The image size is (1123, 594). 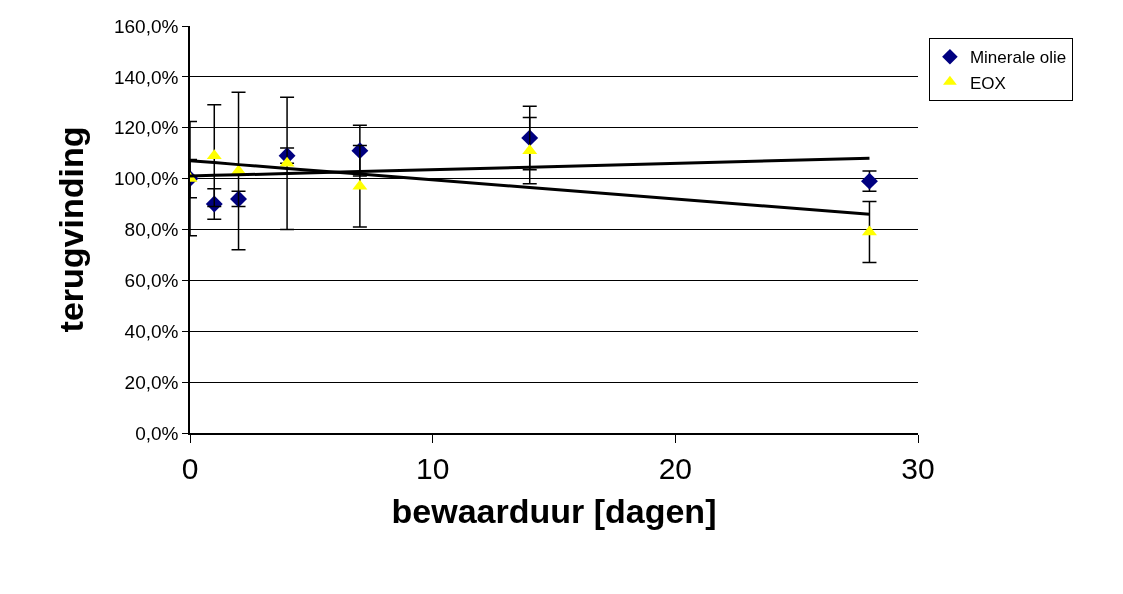 I want to click on y-tick-label: 100,0%, so click(x=146, y=179).